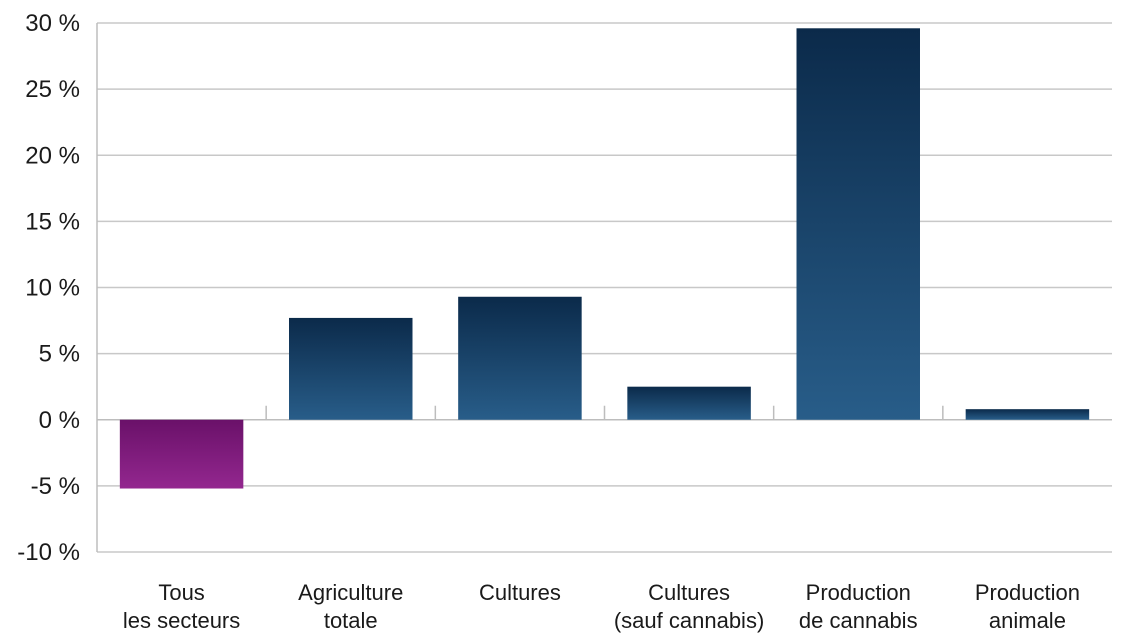 This screenshot has height=633, width=1123. What do you see at coordinates (52, 288) in the screenshot?
I see `y-tick-label: 10 %` at bounding box center [52, 288].